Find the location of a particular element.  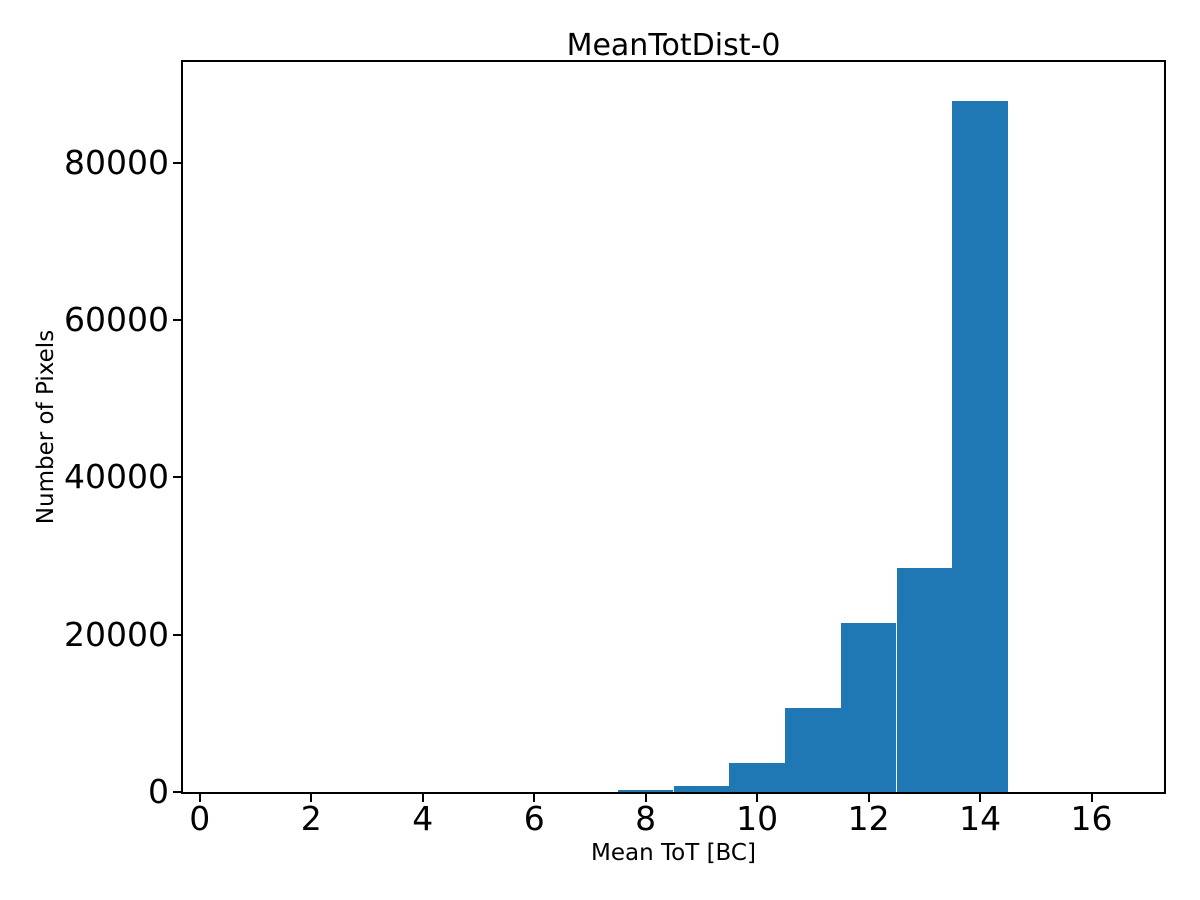

x-tick-label: 12 is located at coordinates (868, 818).